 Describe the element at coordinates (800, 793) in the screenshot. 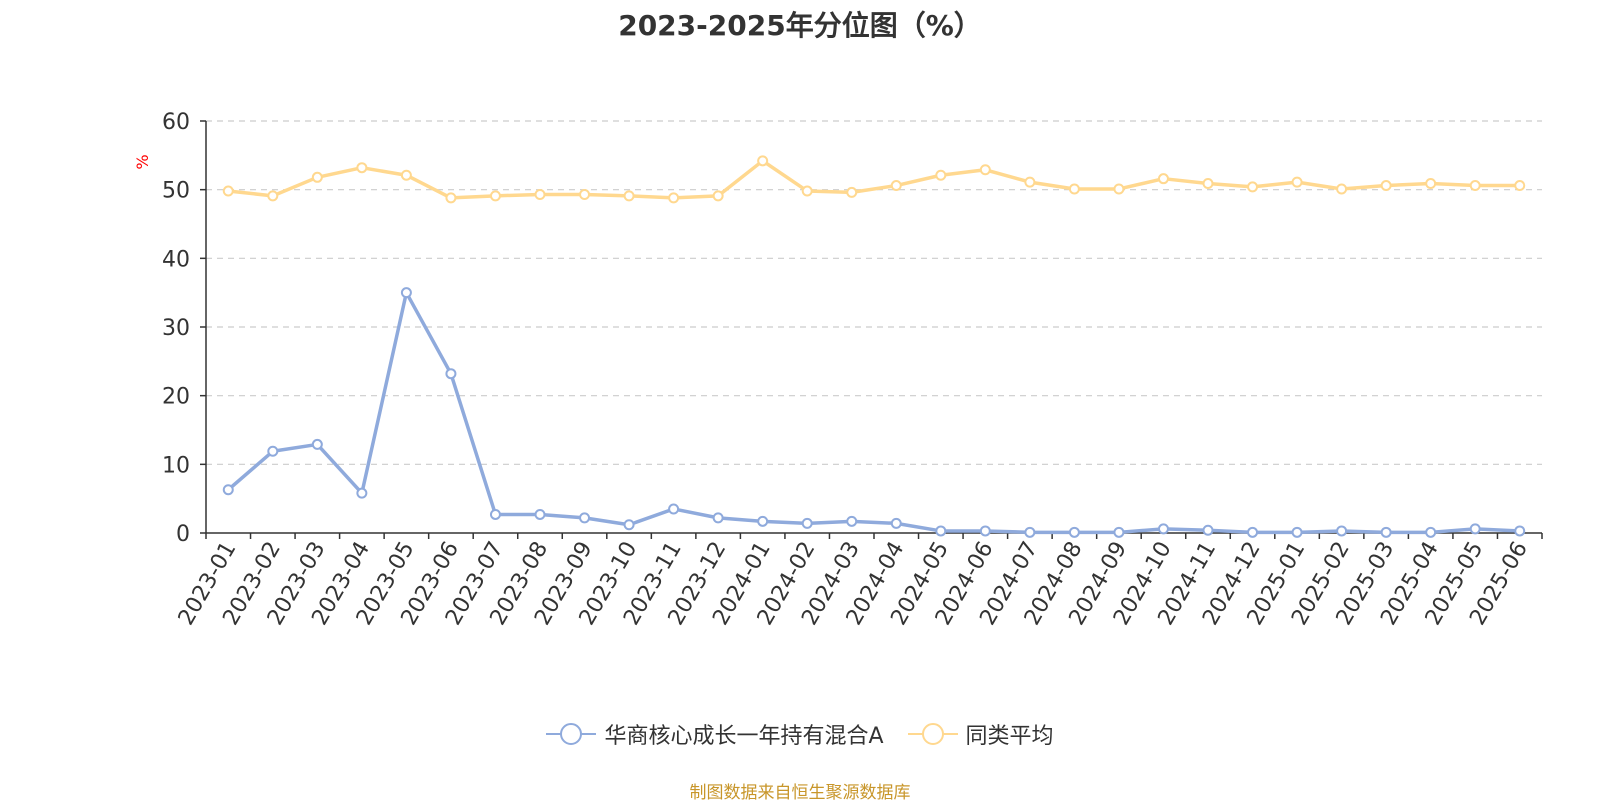

I see `source-footer: 制图数据来自恒生聚源数据库` at that location.